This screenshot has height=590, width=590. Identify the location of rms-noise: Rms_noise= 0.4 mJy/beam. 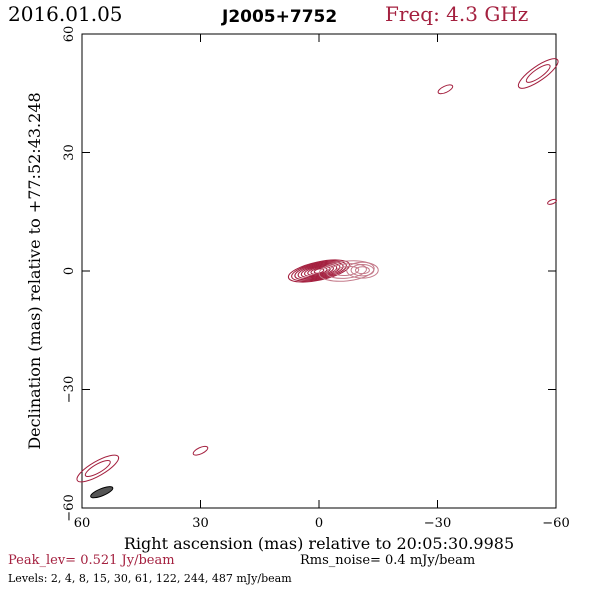
(388, 560).